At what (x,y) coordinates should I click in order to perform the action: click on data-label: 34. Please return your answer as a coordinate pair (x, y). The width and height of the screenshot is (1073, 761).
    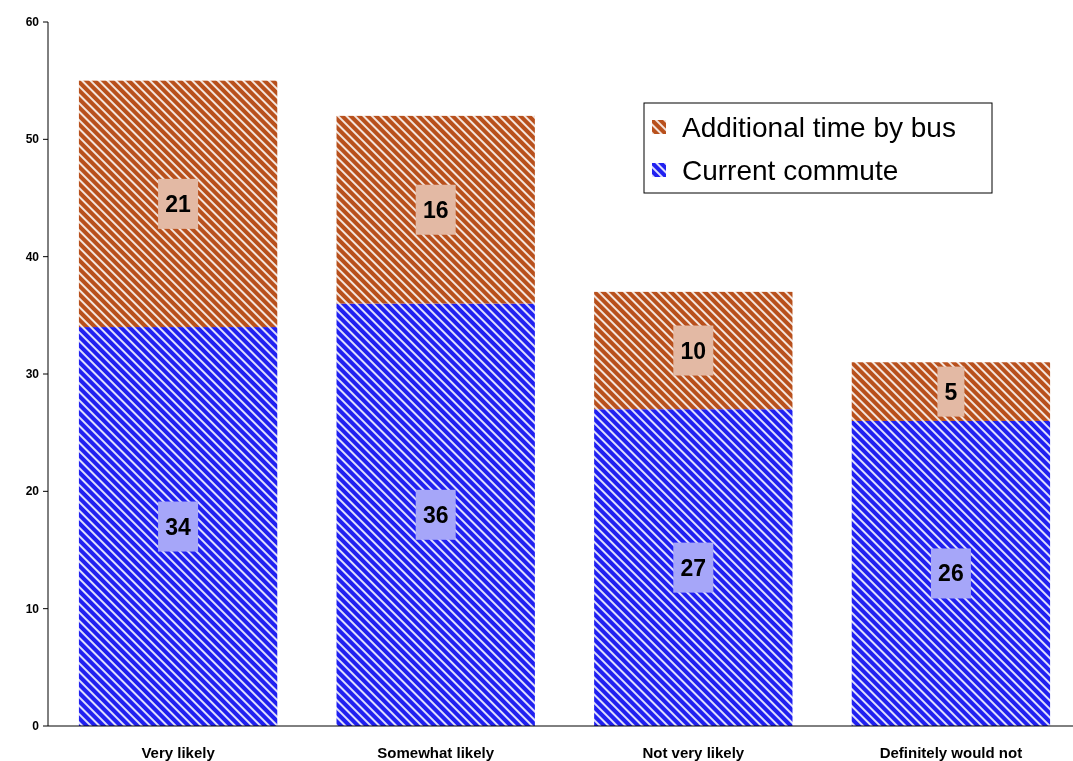
    Looking at the image, I should click on (178, 526).